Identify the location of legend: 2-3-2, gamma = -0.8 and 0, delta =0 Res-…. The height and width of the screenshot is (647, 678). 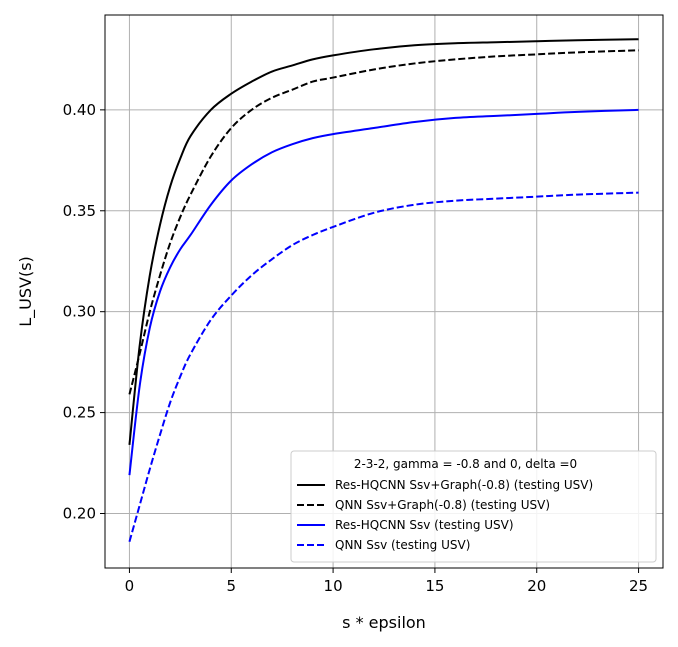
(473, 506).